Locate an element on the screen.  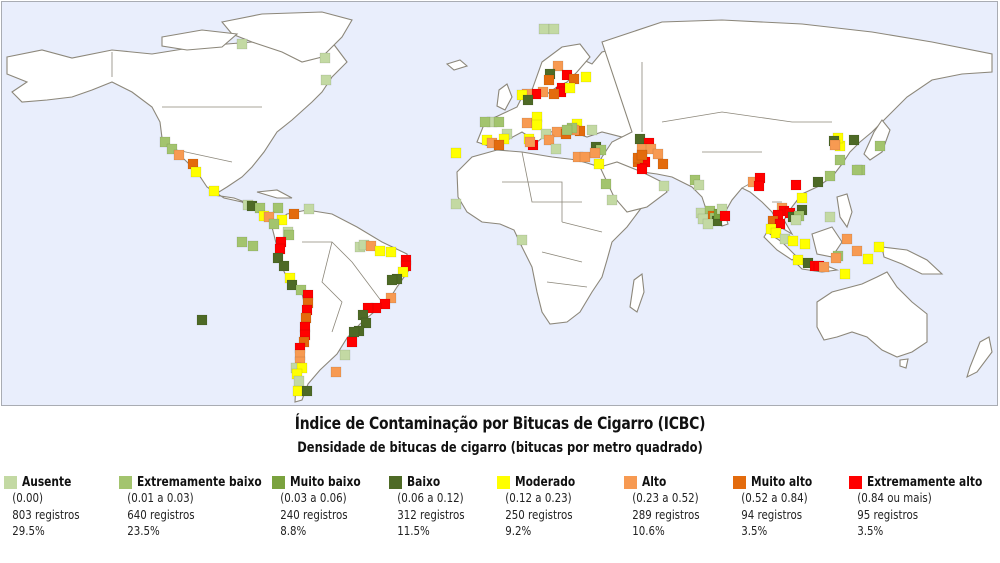
legend-count: 312 registros is located at coordinates (431, 514).